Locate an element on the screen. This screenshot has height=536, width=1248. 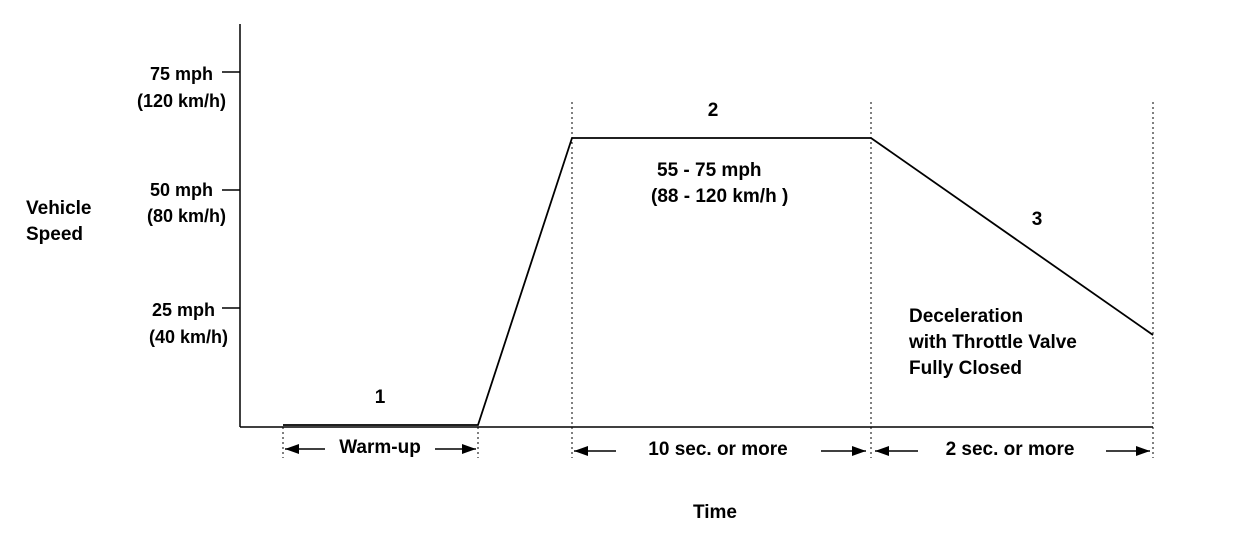
tick-50-kmh-label: (80 km/h) is located at coordinates (186, 216).